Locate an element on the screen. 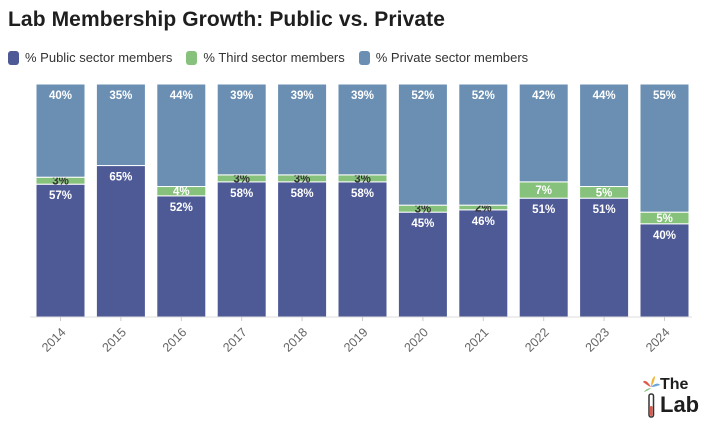 Image resolution: width=714 pixels, height=428 pixels. bar-private-2018 is located at coordinates (302, 129).